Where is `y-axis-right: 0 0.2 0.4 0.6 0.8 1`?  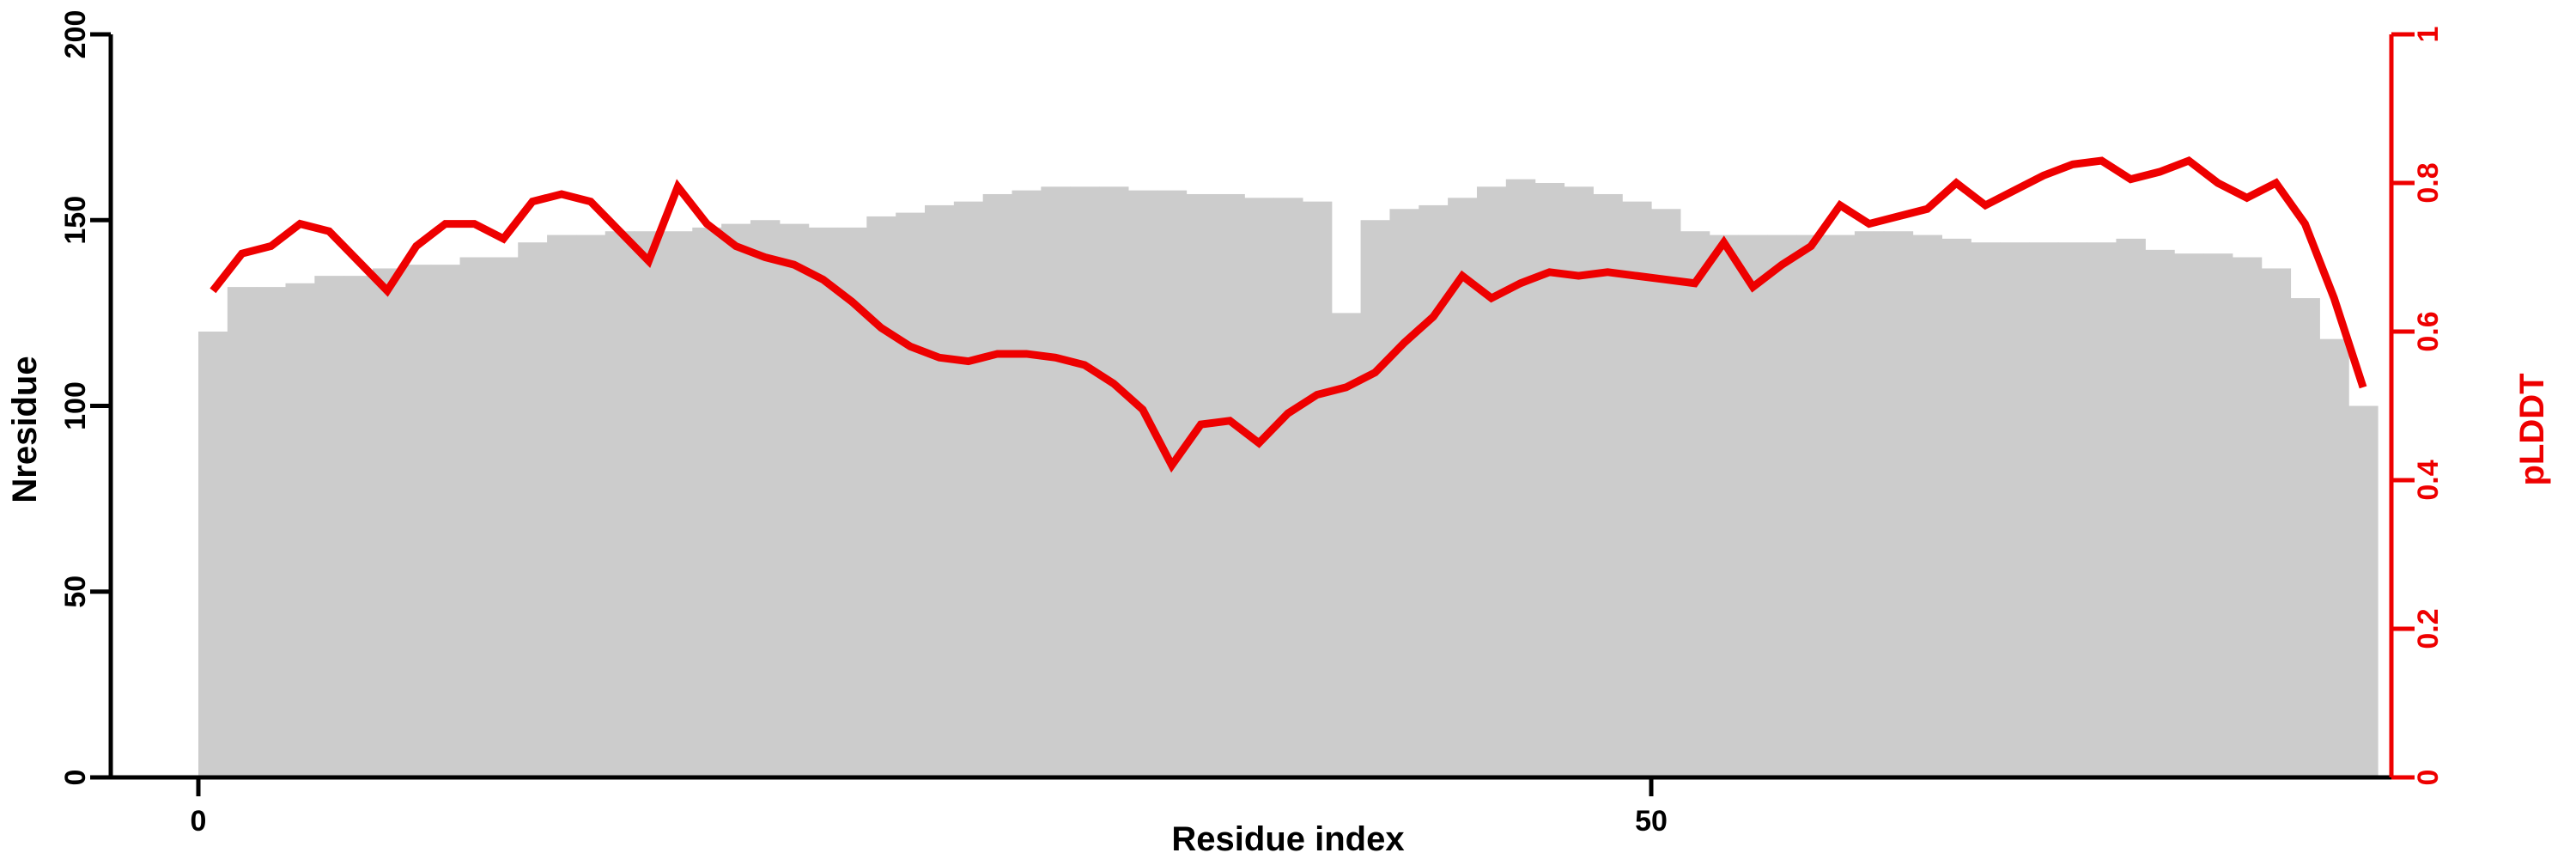 y-axis-right: 0 0.2 0.4 0.6 0.8 1 is located at coordinates (2417, 407).